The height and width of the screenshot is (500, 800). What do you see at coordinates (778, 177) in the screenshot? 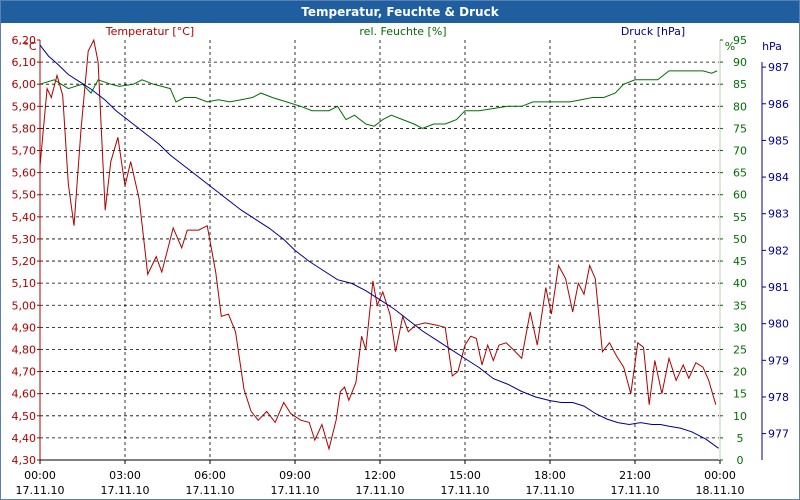
I see `pressure-tick-label: 984` at bounding box center [778, 177].